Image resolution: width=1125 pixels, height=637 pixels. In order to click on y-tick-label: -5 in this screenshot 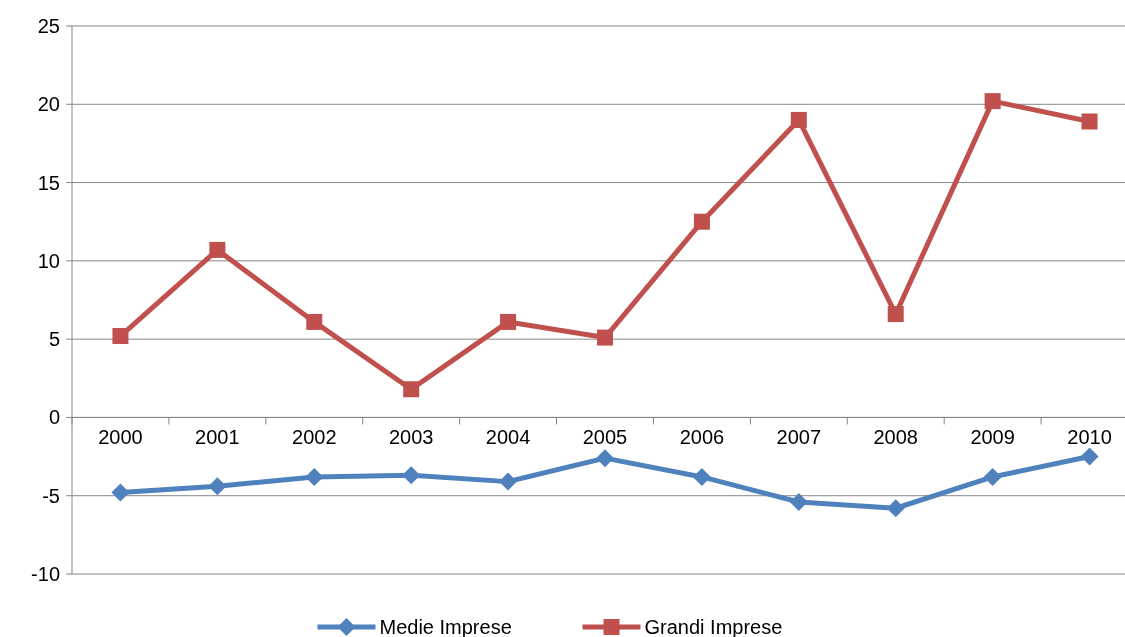, I will do `click(51, 495)`.